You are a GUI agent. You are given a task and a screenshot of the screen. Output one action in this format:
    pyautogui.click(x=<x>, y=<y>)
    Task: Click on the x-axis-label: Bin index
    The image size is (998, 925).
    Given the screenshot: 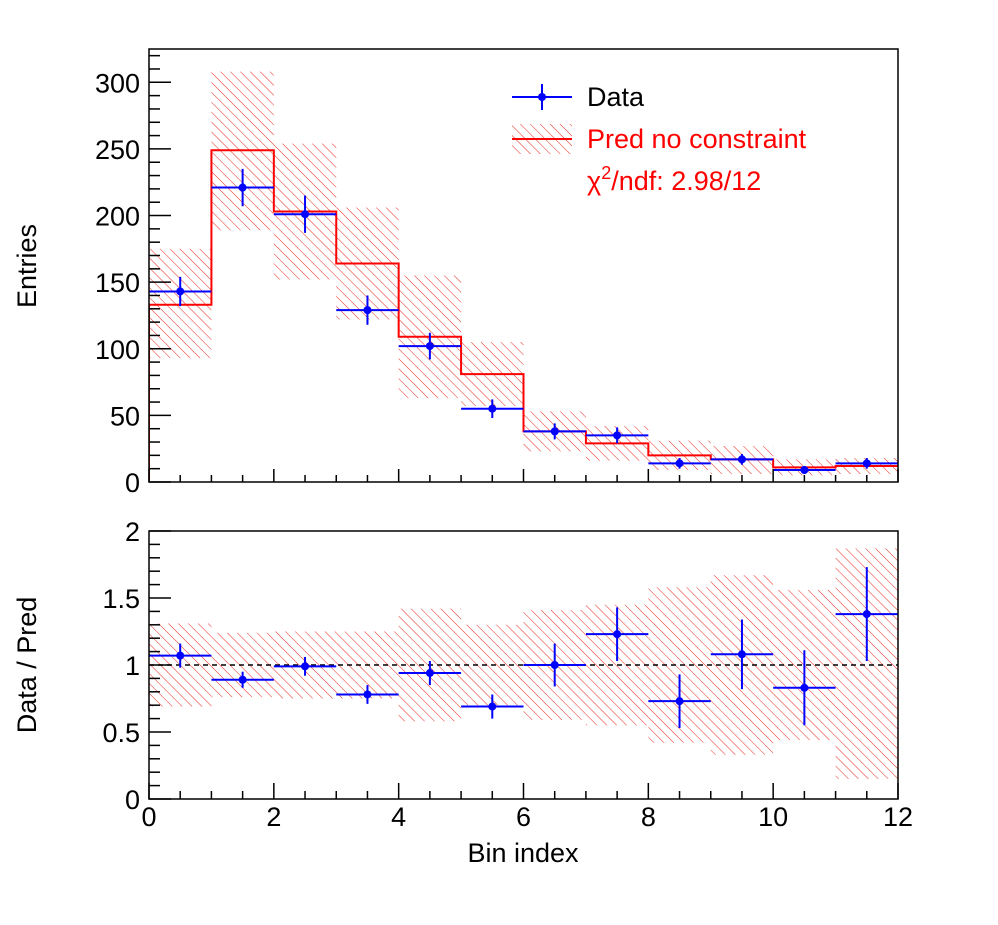 What is the action you would take?
    pyautogui.click(x=523, y=853)
    